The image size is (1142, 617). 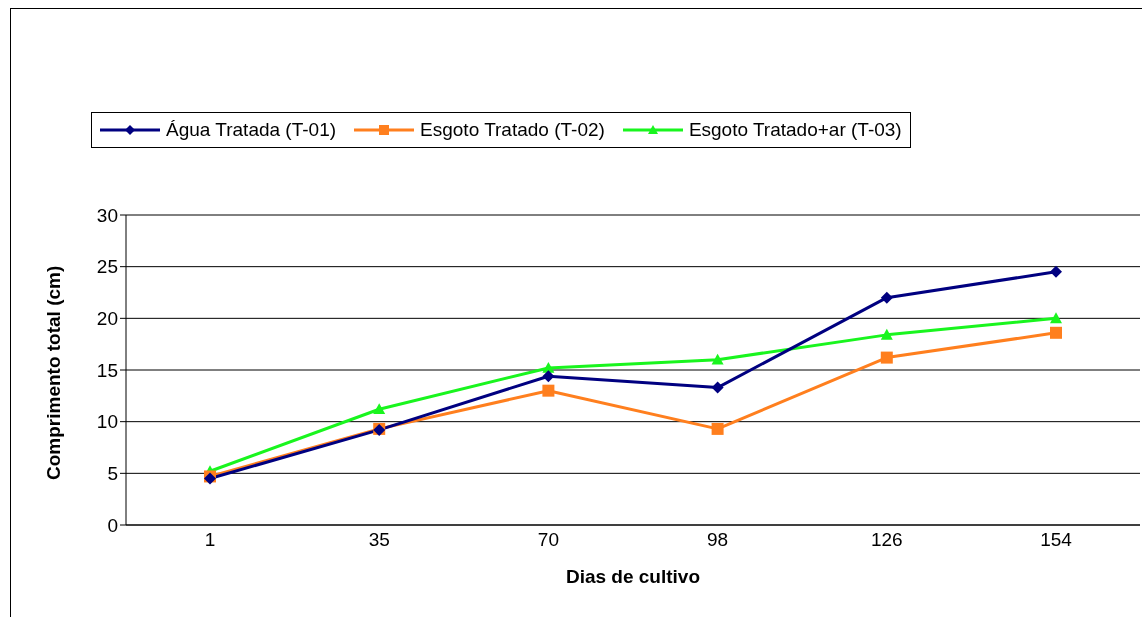 I want to click on y-tick-label: 5, so click(x=112, y=474).